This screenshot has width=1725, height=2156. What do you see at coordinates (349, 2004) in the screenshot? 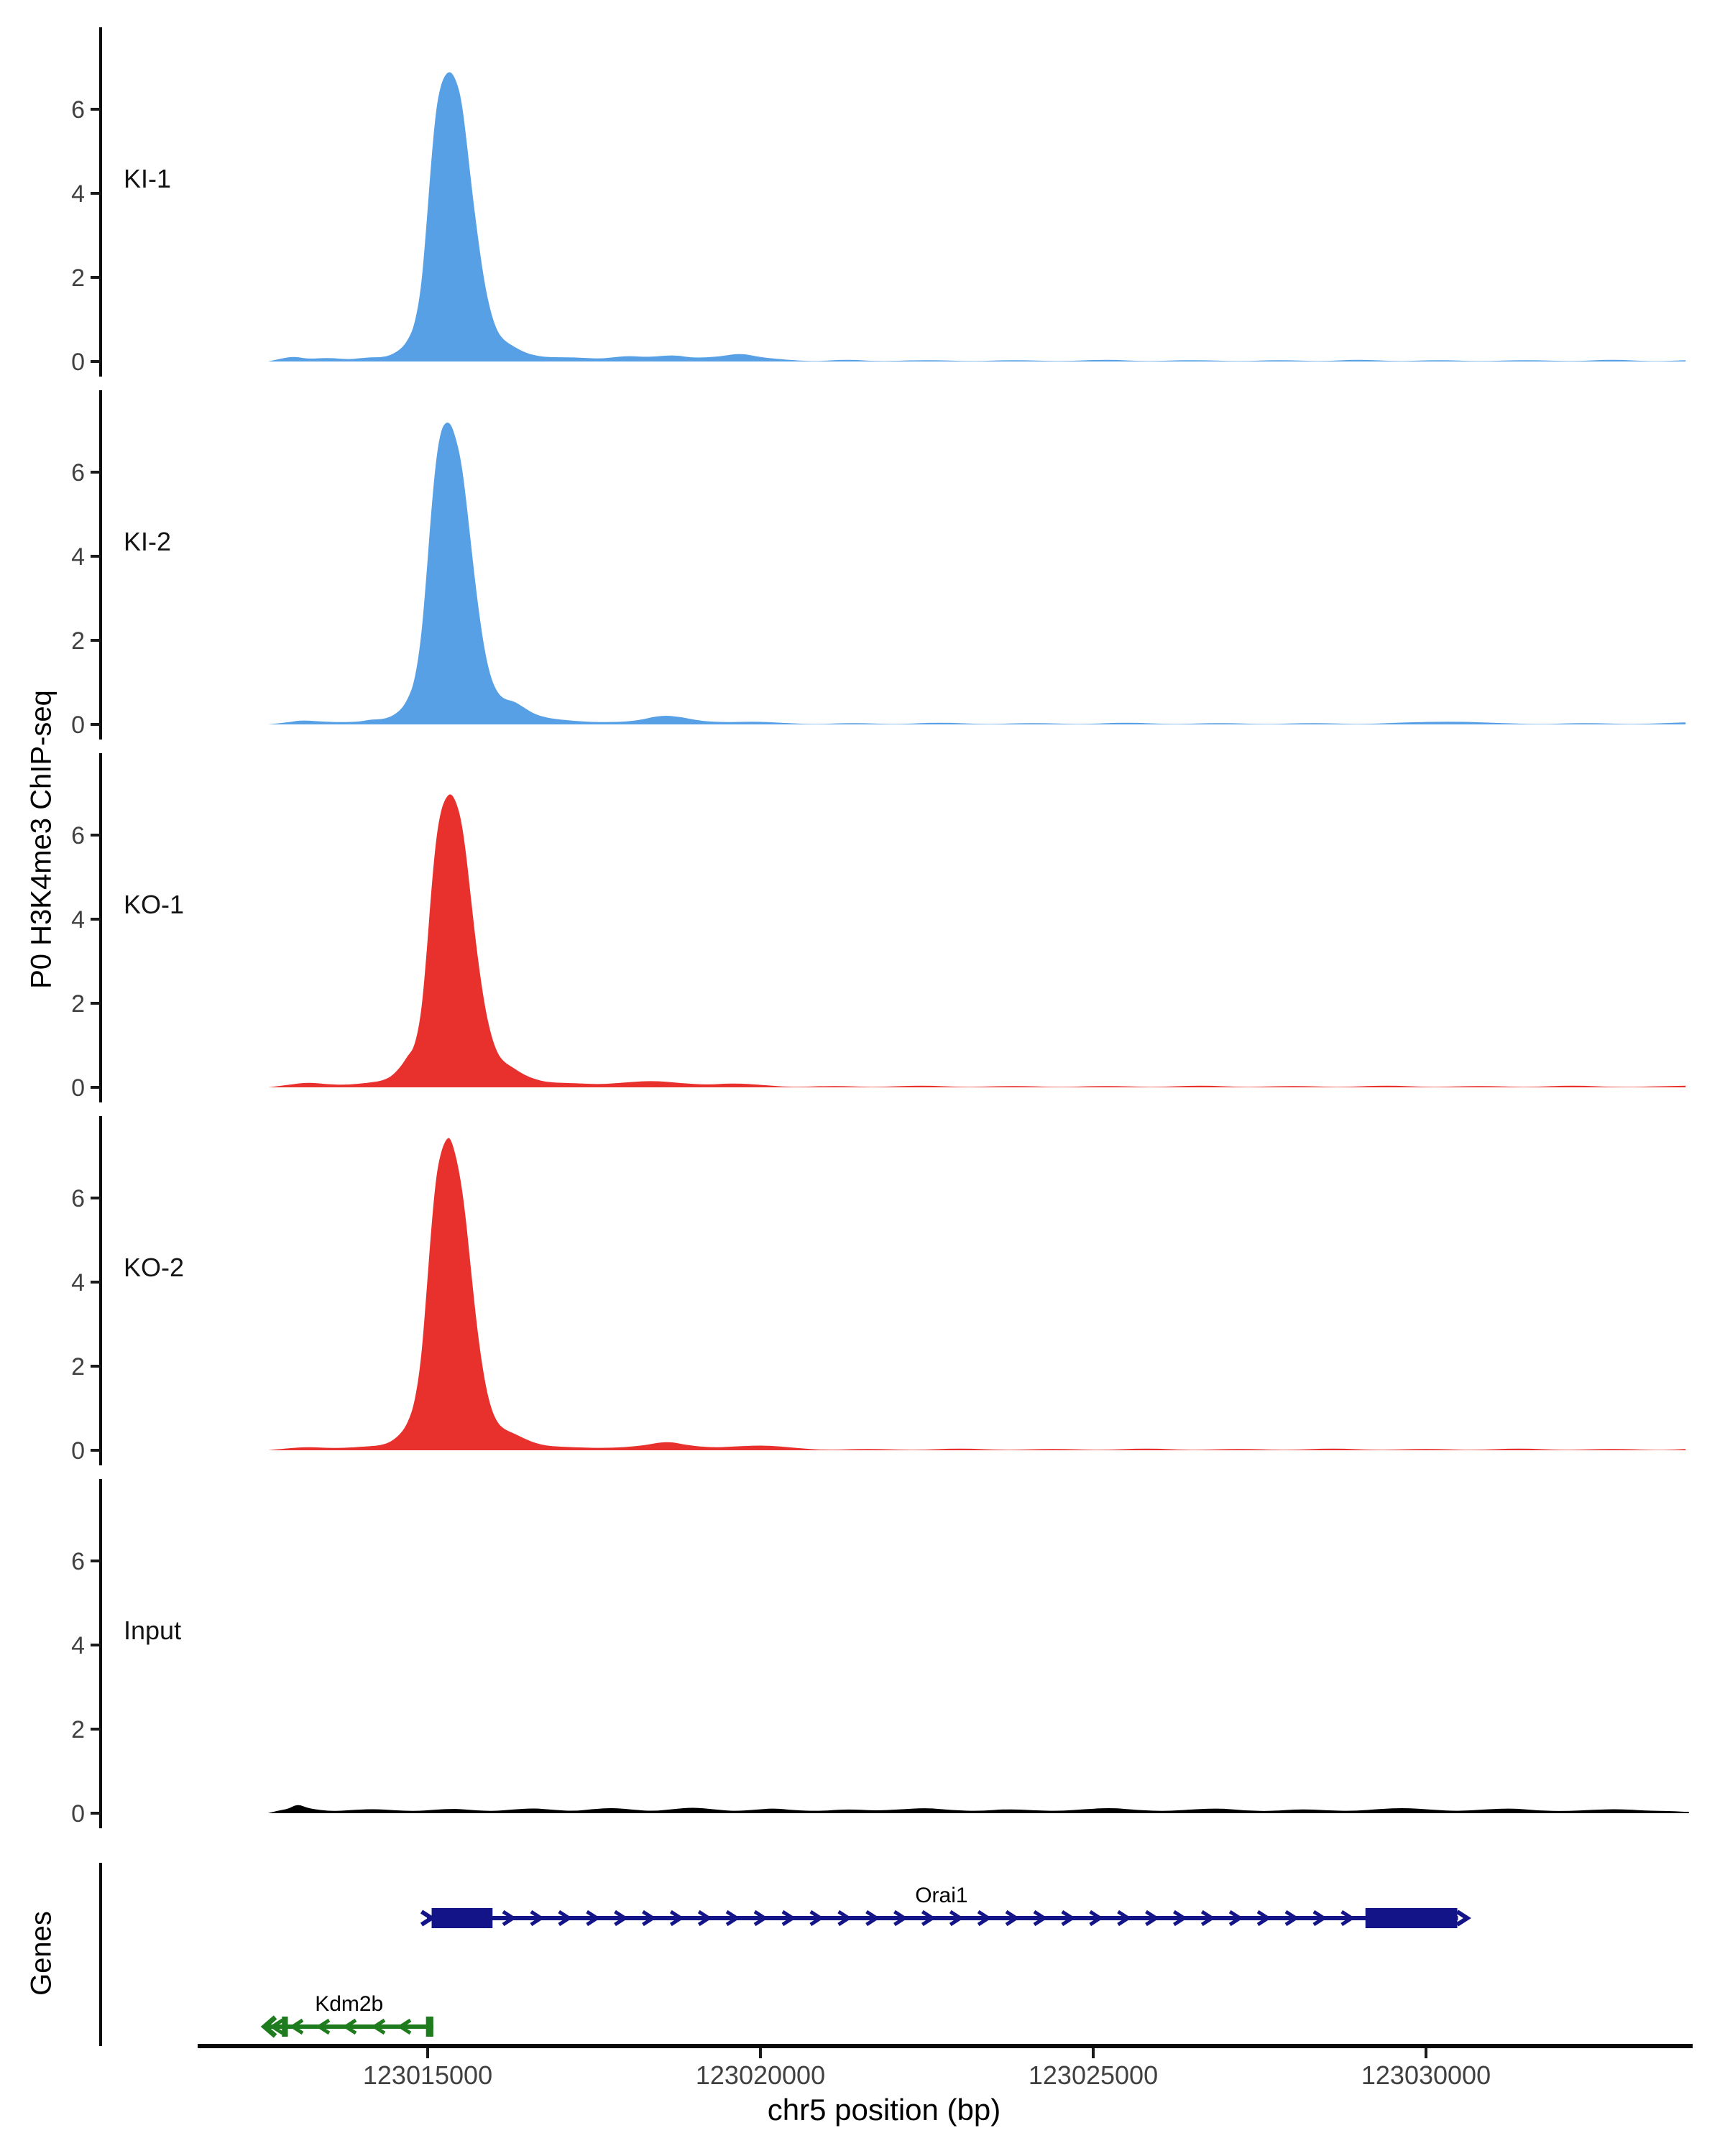
I see `gene-label-kdm2b: Kdm2b` at bounding box center [349, 2004].